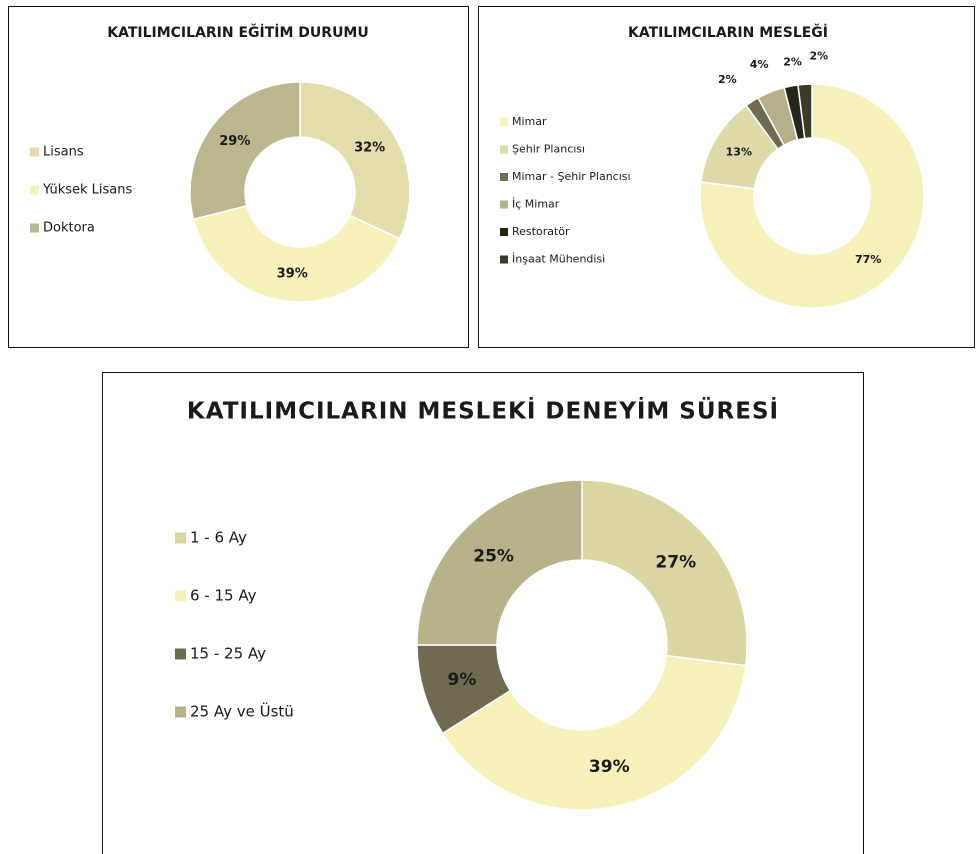  What do you see at coordinates (759, 64) in the screenshot?
I see `data-label: 4%` at bounding box center [759, 64].